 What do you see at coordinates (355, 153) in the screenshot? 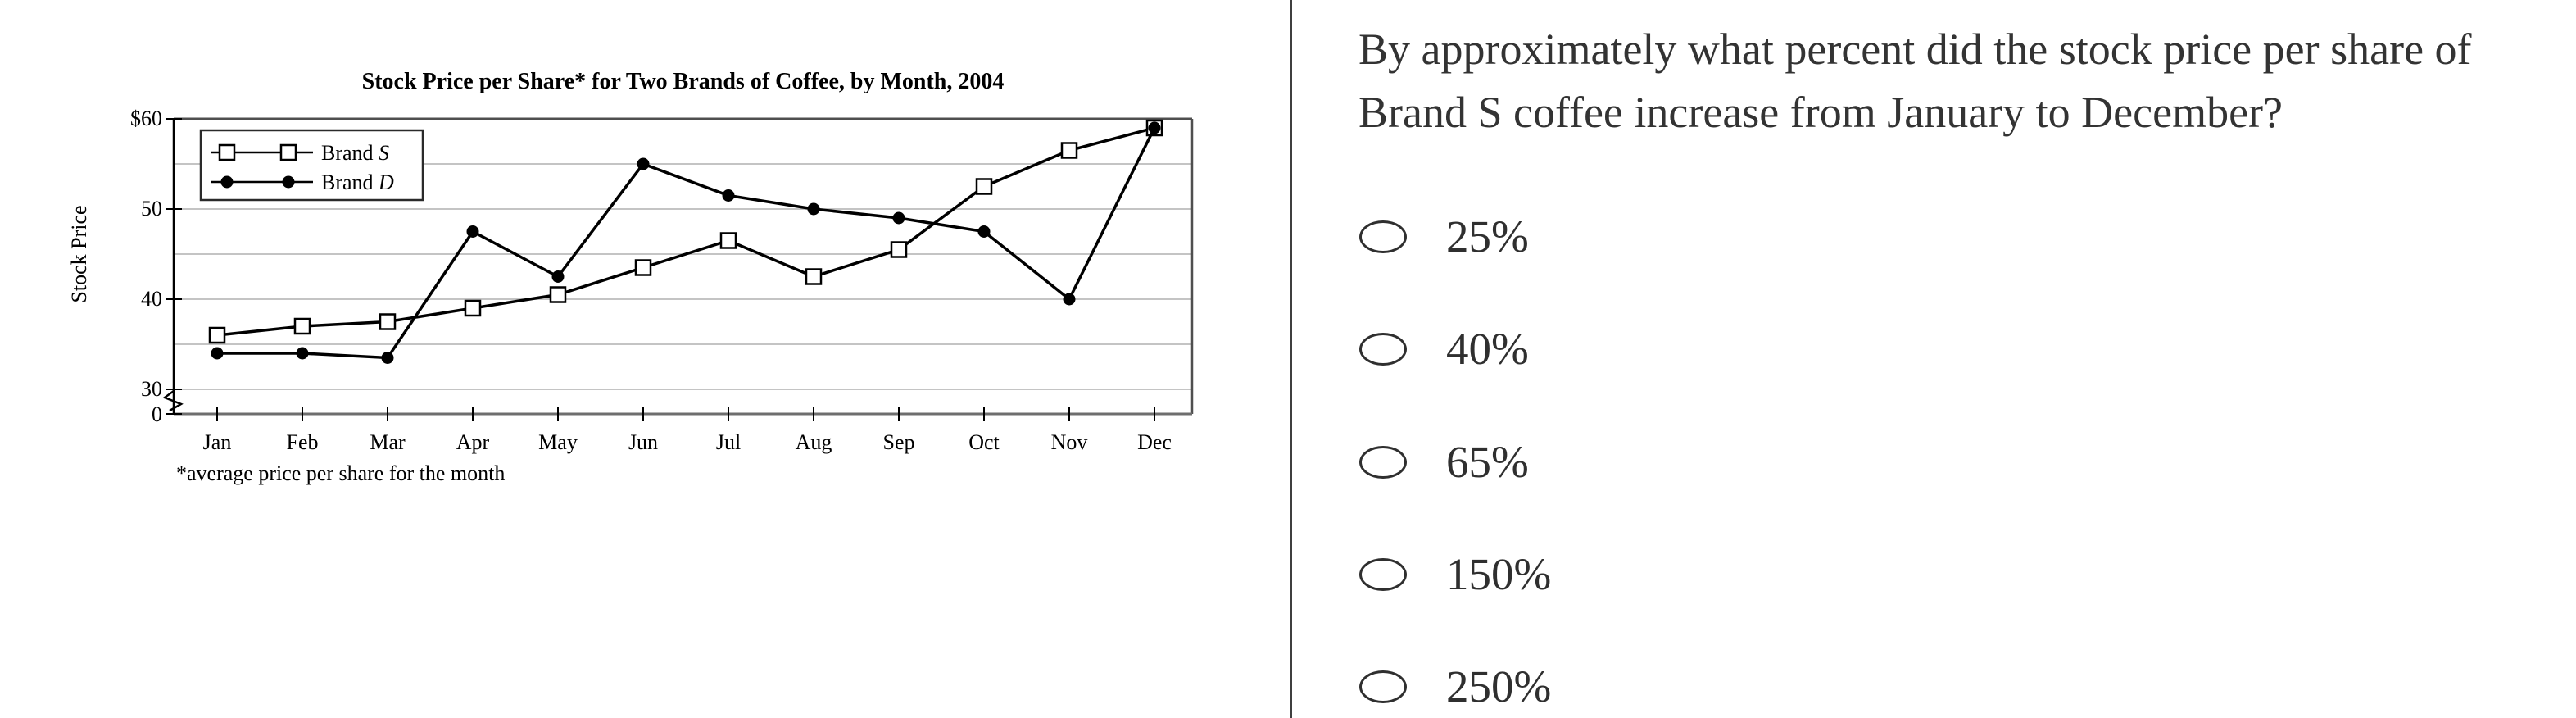
I see `legend-label: Brand S` at bounding box center [355, 153].